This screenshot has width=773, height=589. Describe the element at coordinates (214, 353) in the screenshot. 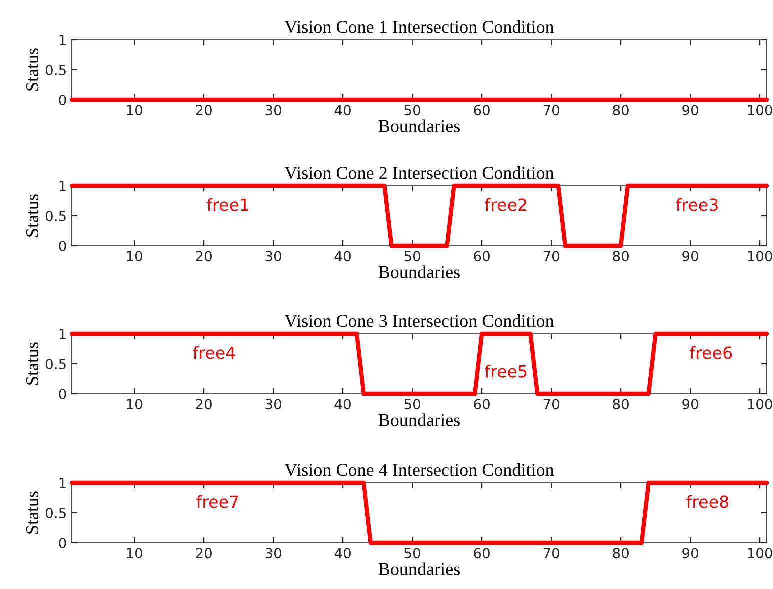

I see `annotation: free4` at that location.